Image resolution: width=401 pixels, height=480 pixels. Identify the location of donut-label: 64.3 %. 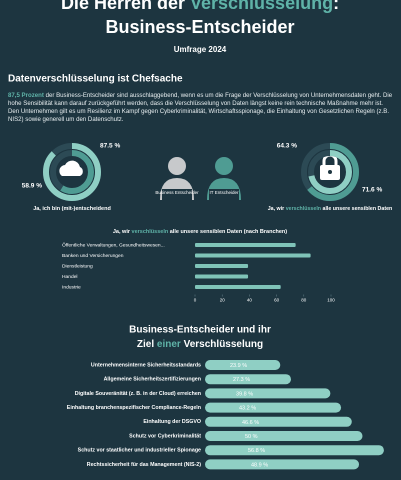
(287, 146).